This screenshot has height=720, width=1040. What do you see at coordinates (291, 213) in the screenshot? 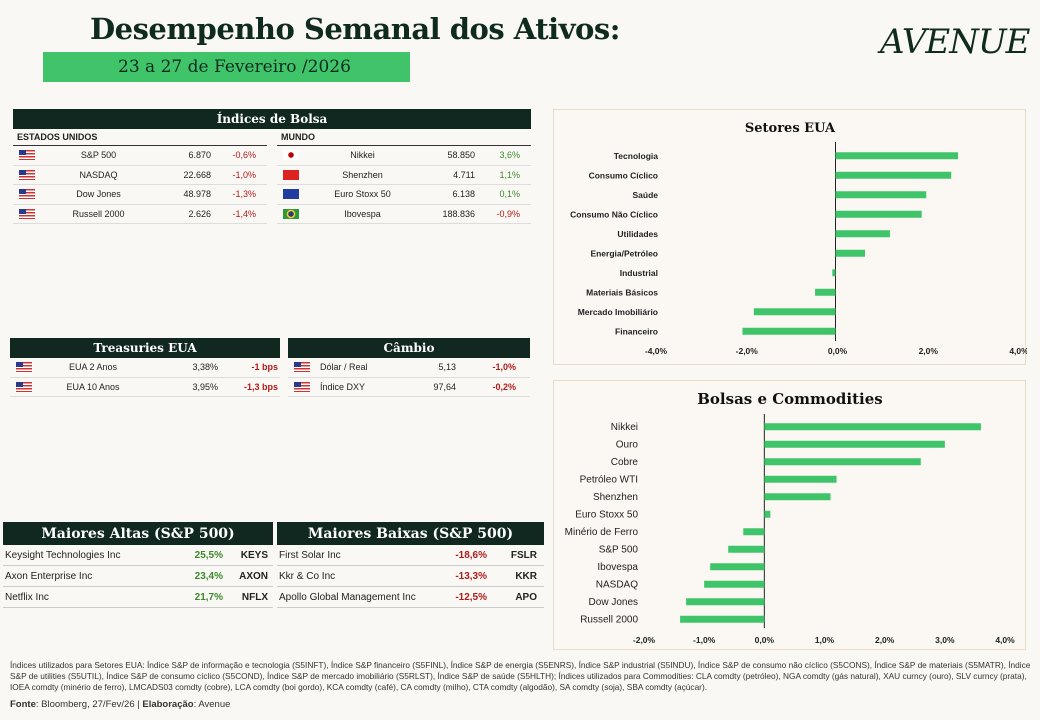
I see `br-flag-icon` at bounding box center [291, 213].